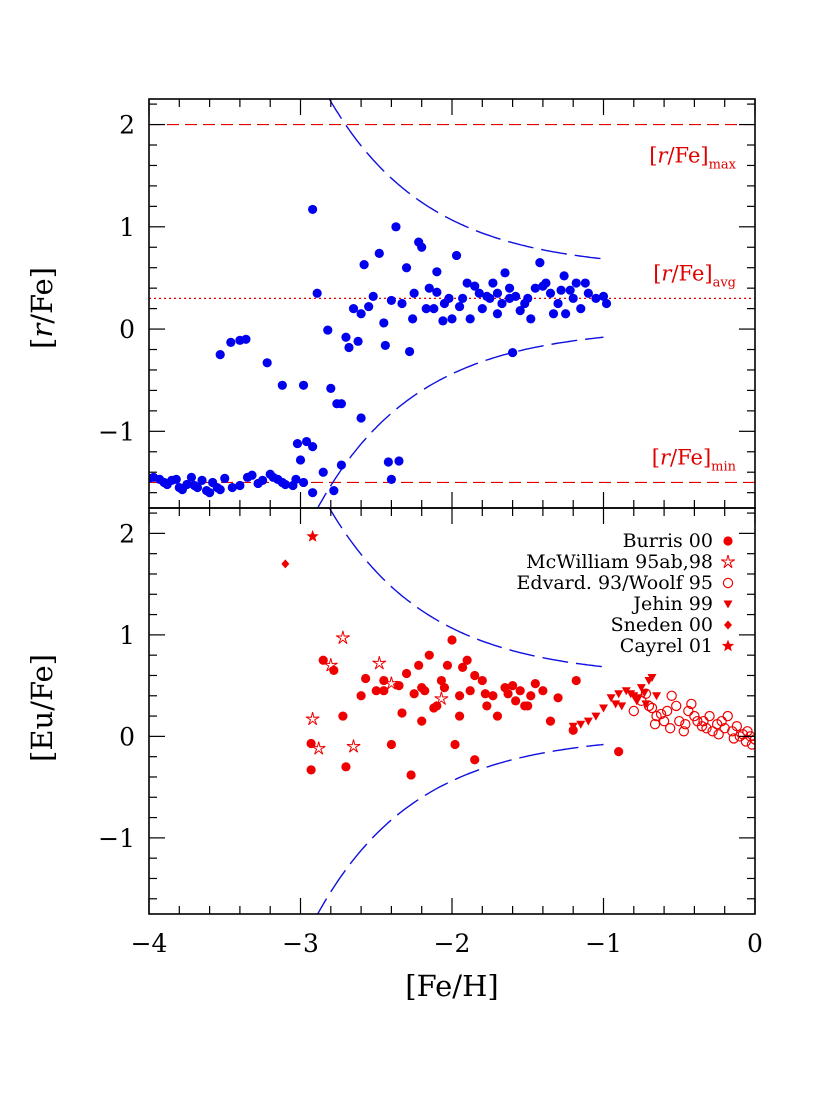  Describe the element at coordinates (312, 535) in the screenshot. I see `cayrel-01-point` at that location.